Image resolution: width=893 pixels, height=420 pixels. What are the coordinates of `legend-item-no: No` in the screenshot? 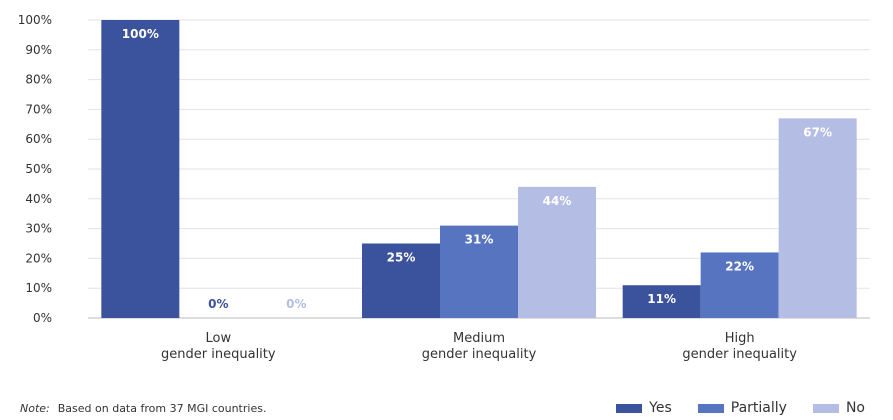 It's located at (838, 408).